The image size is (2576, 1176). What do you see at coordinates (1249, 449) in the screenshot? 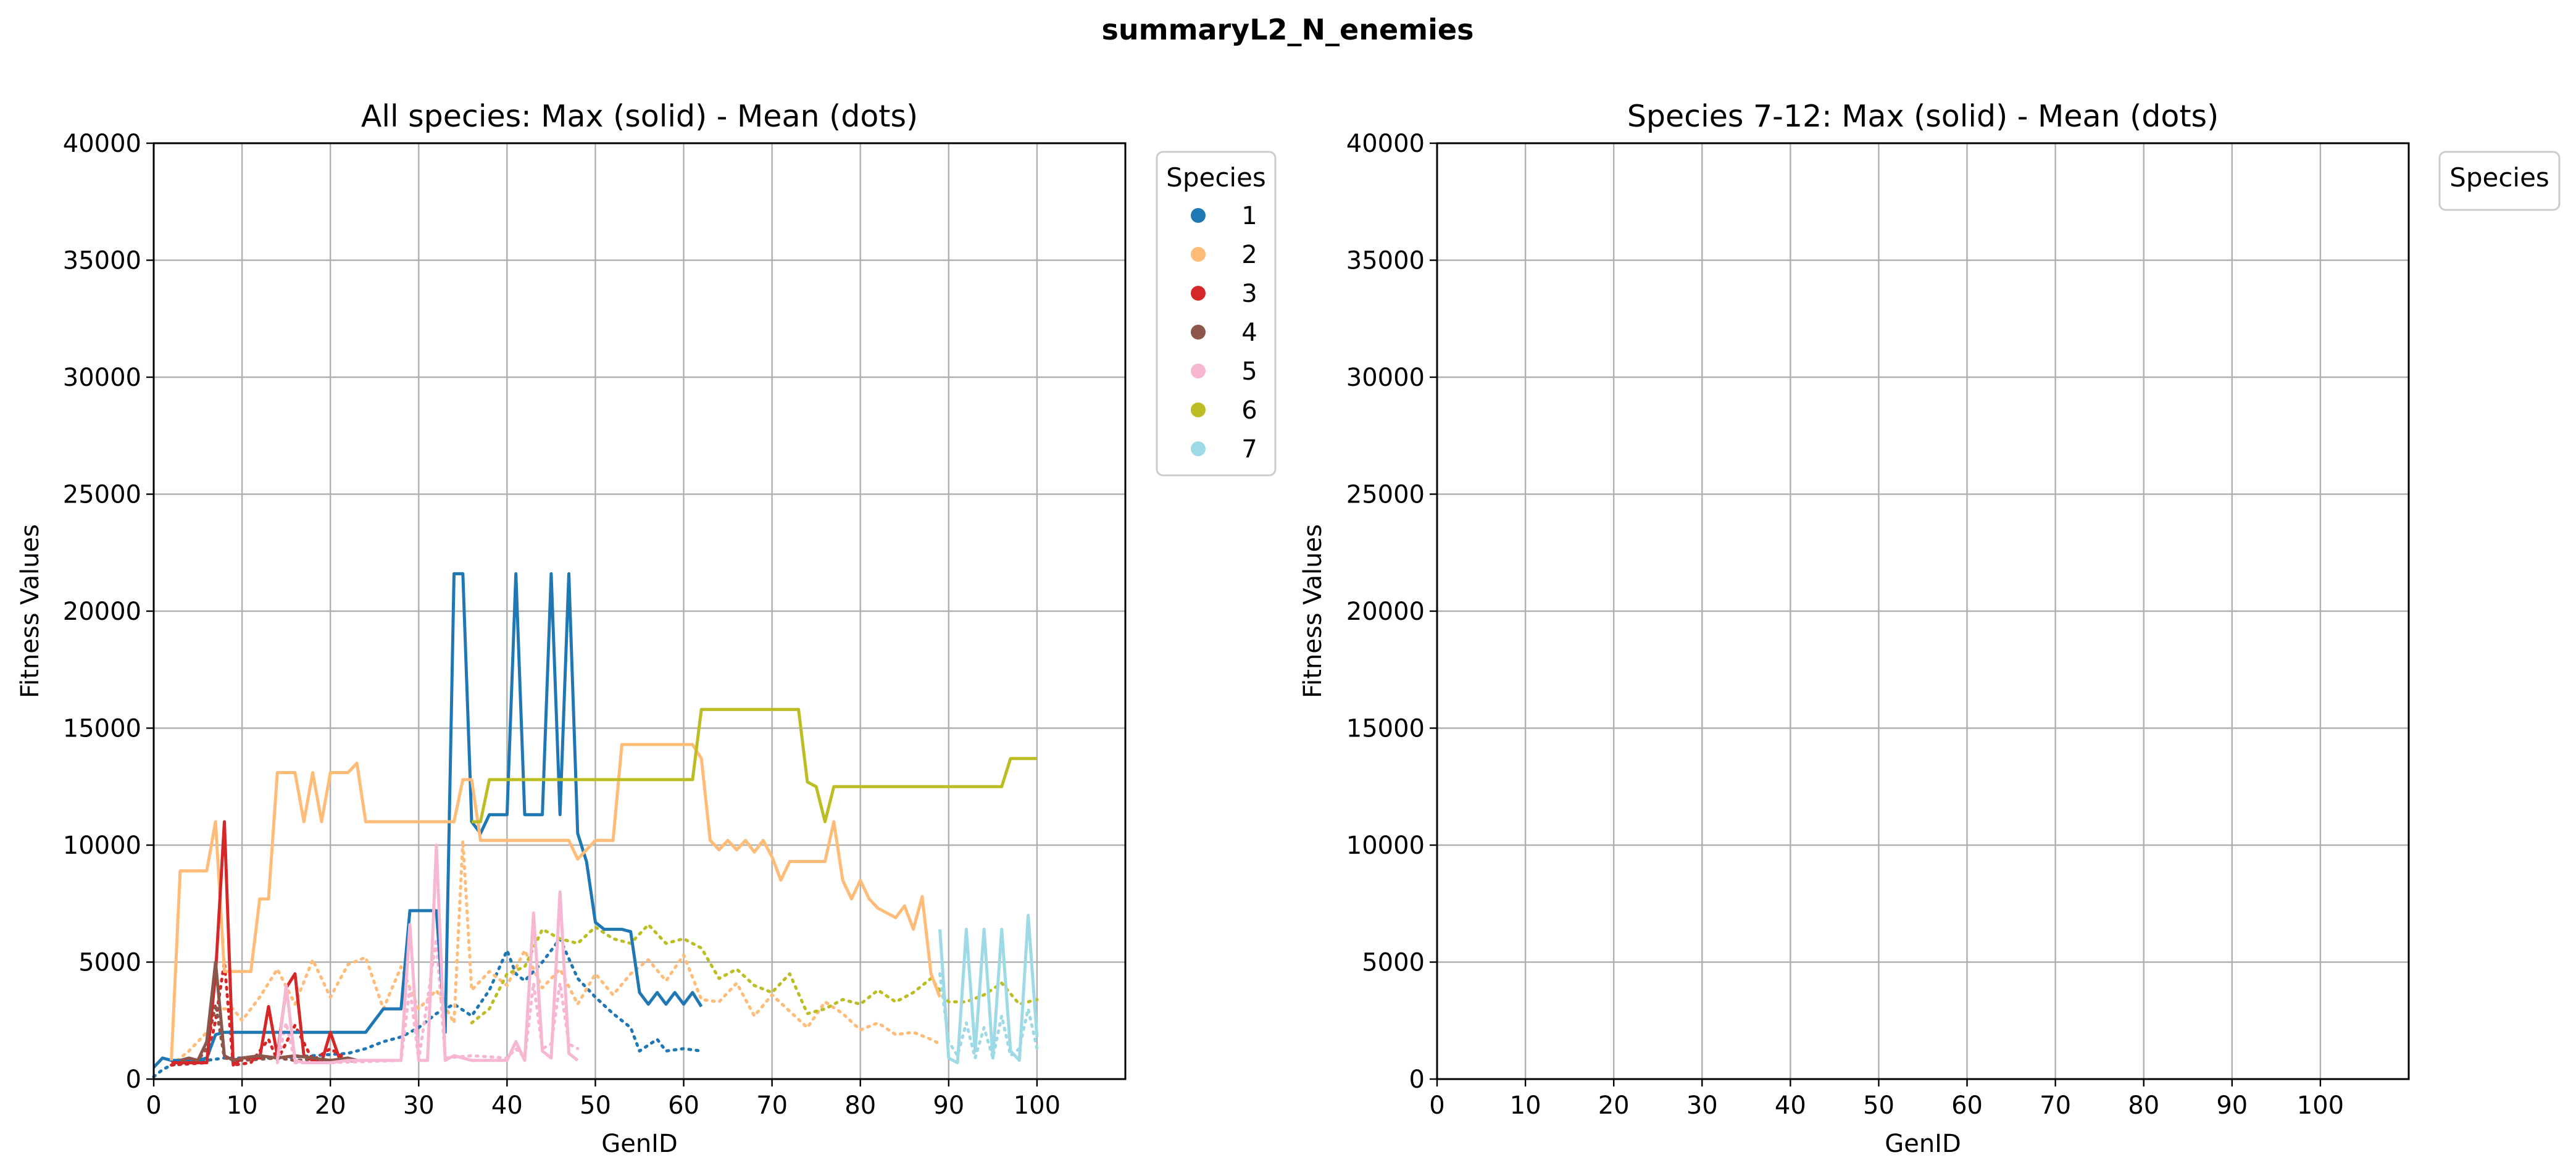
I see `legend-label-7: 7` at bounding box center [1249, 449].